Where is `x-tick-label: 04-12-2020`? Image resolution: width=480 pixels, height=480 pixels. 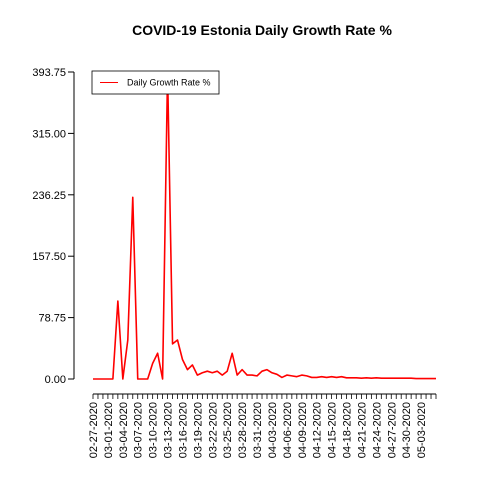
x-tick-label: 04-12-2020 is located at coordinates (318, 430).